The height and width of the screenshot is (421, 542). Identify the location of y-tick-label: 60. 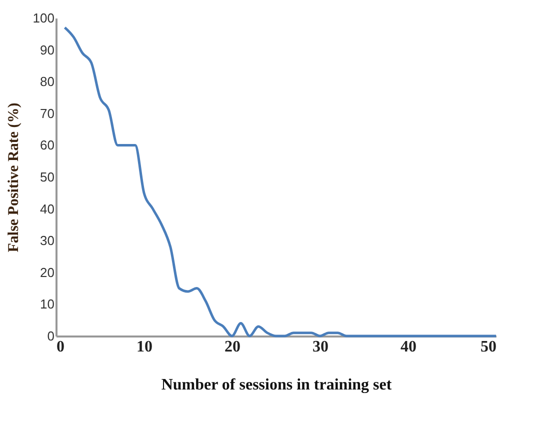
(47, 145).